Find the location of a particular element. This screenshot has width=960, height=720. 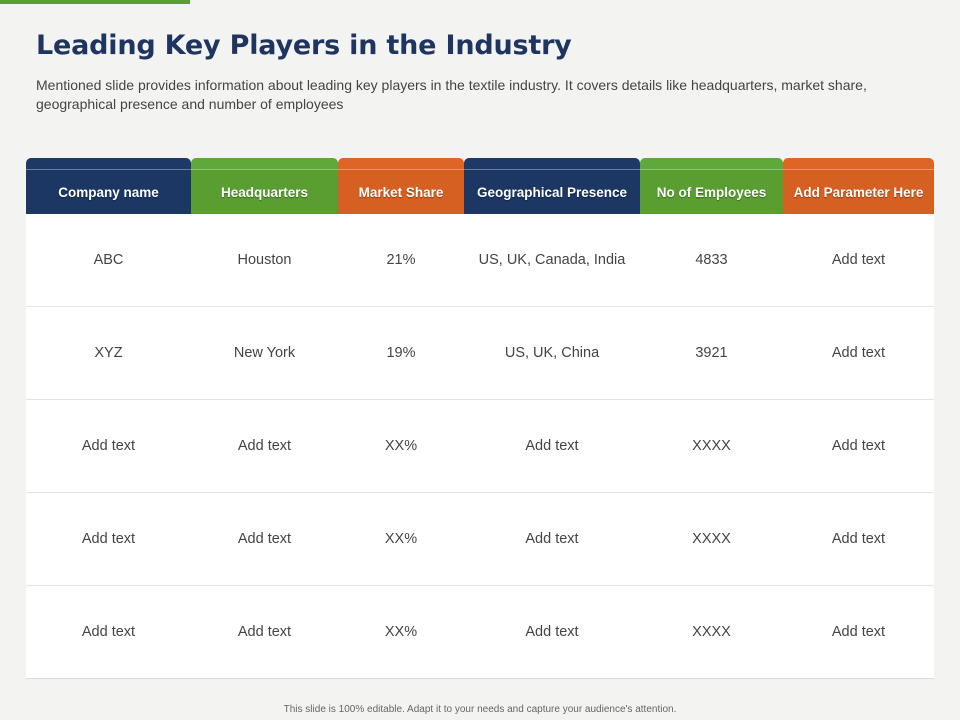

cell-market-share: 21% is located at coordinates (401, 260).